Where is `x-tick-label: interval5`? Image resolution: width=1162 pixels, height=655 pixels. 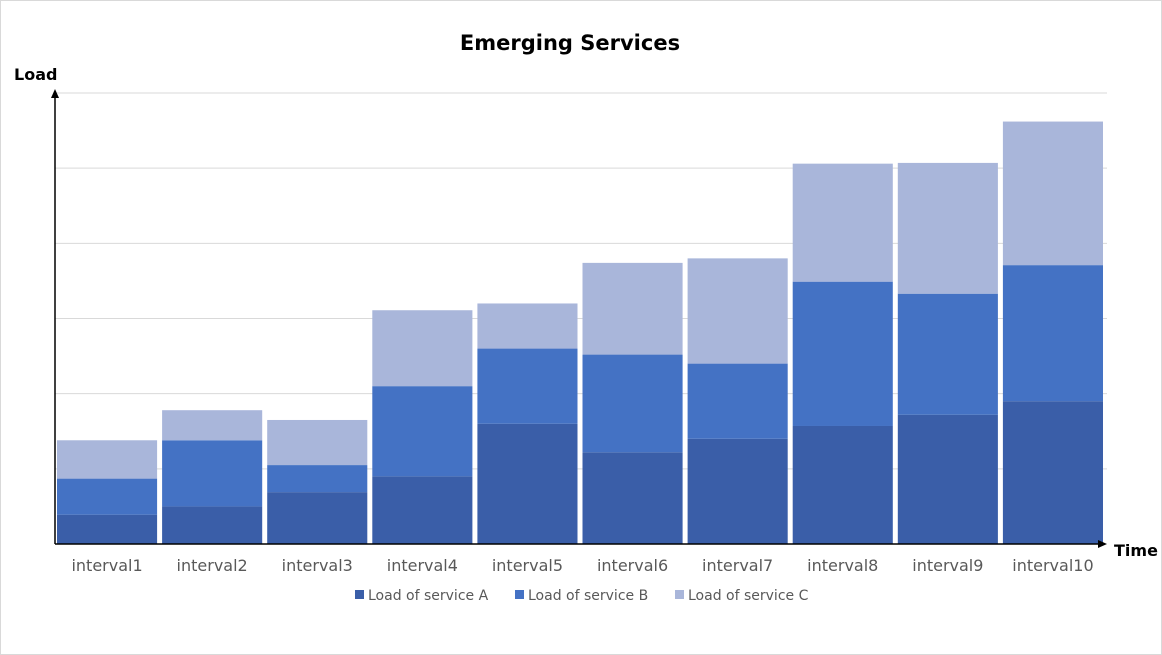 x-tick-label: interval5 is located at coordinates (527, 565).